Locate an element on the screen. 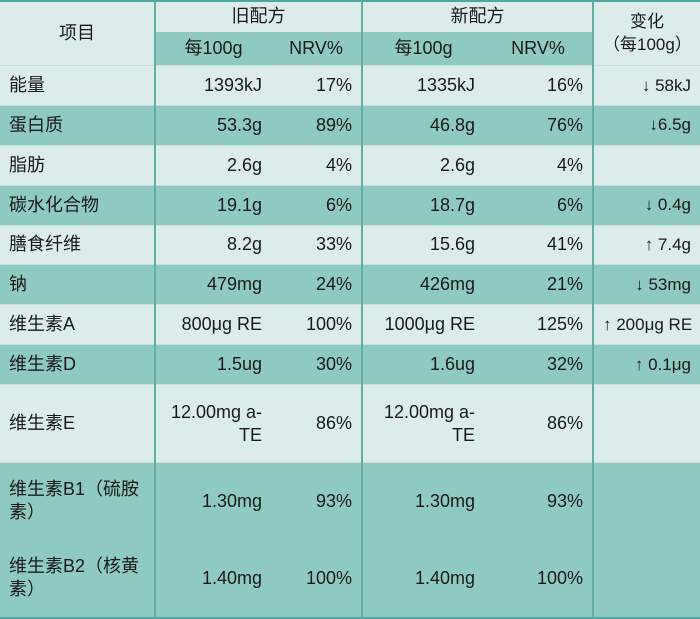  cell-old-amount: 8.2g is located at coordinates (212, 244).